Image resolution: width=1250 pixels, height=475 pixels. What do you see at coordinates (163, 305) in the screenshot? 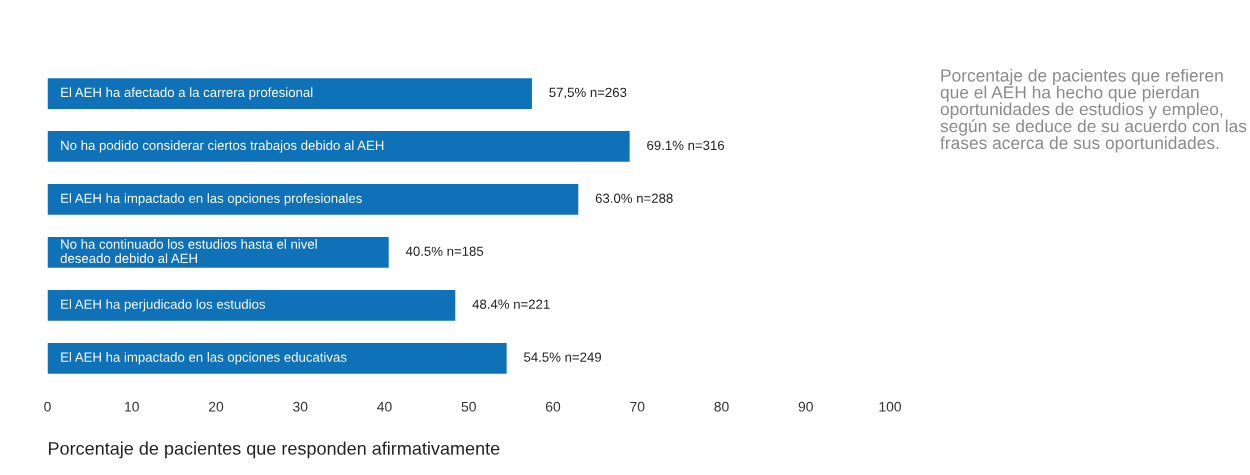
I see `y-tick-label: El AEH ha perjudicado los estudios` at bounding box center [163, 305].